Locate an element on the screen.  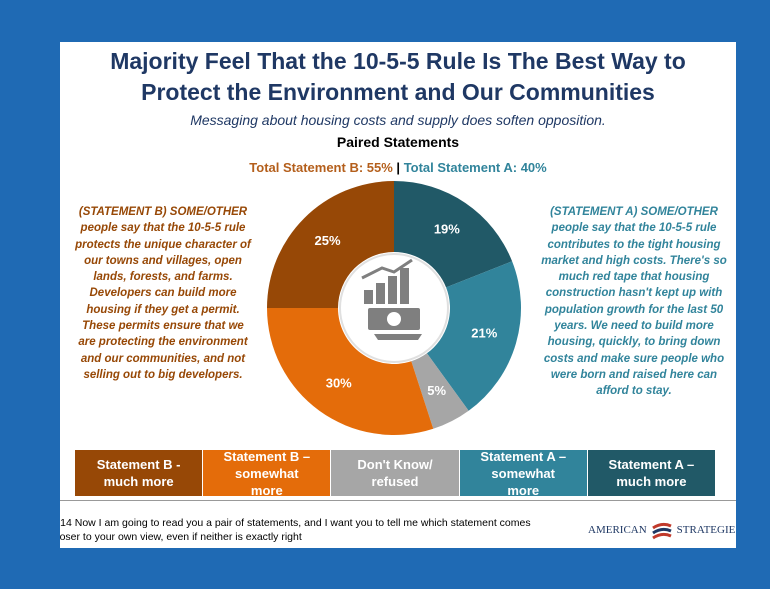
total-b: Total Statement B: 55% is located at coordinates (321, 167).